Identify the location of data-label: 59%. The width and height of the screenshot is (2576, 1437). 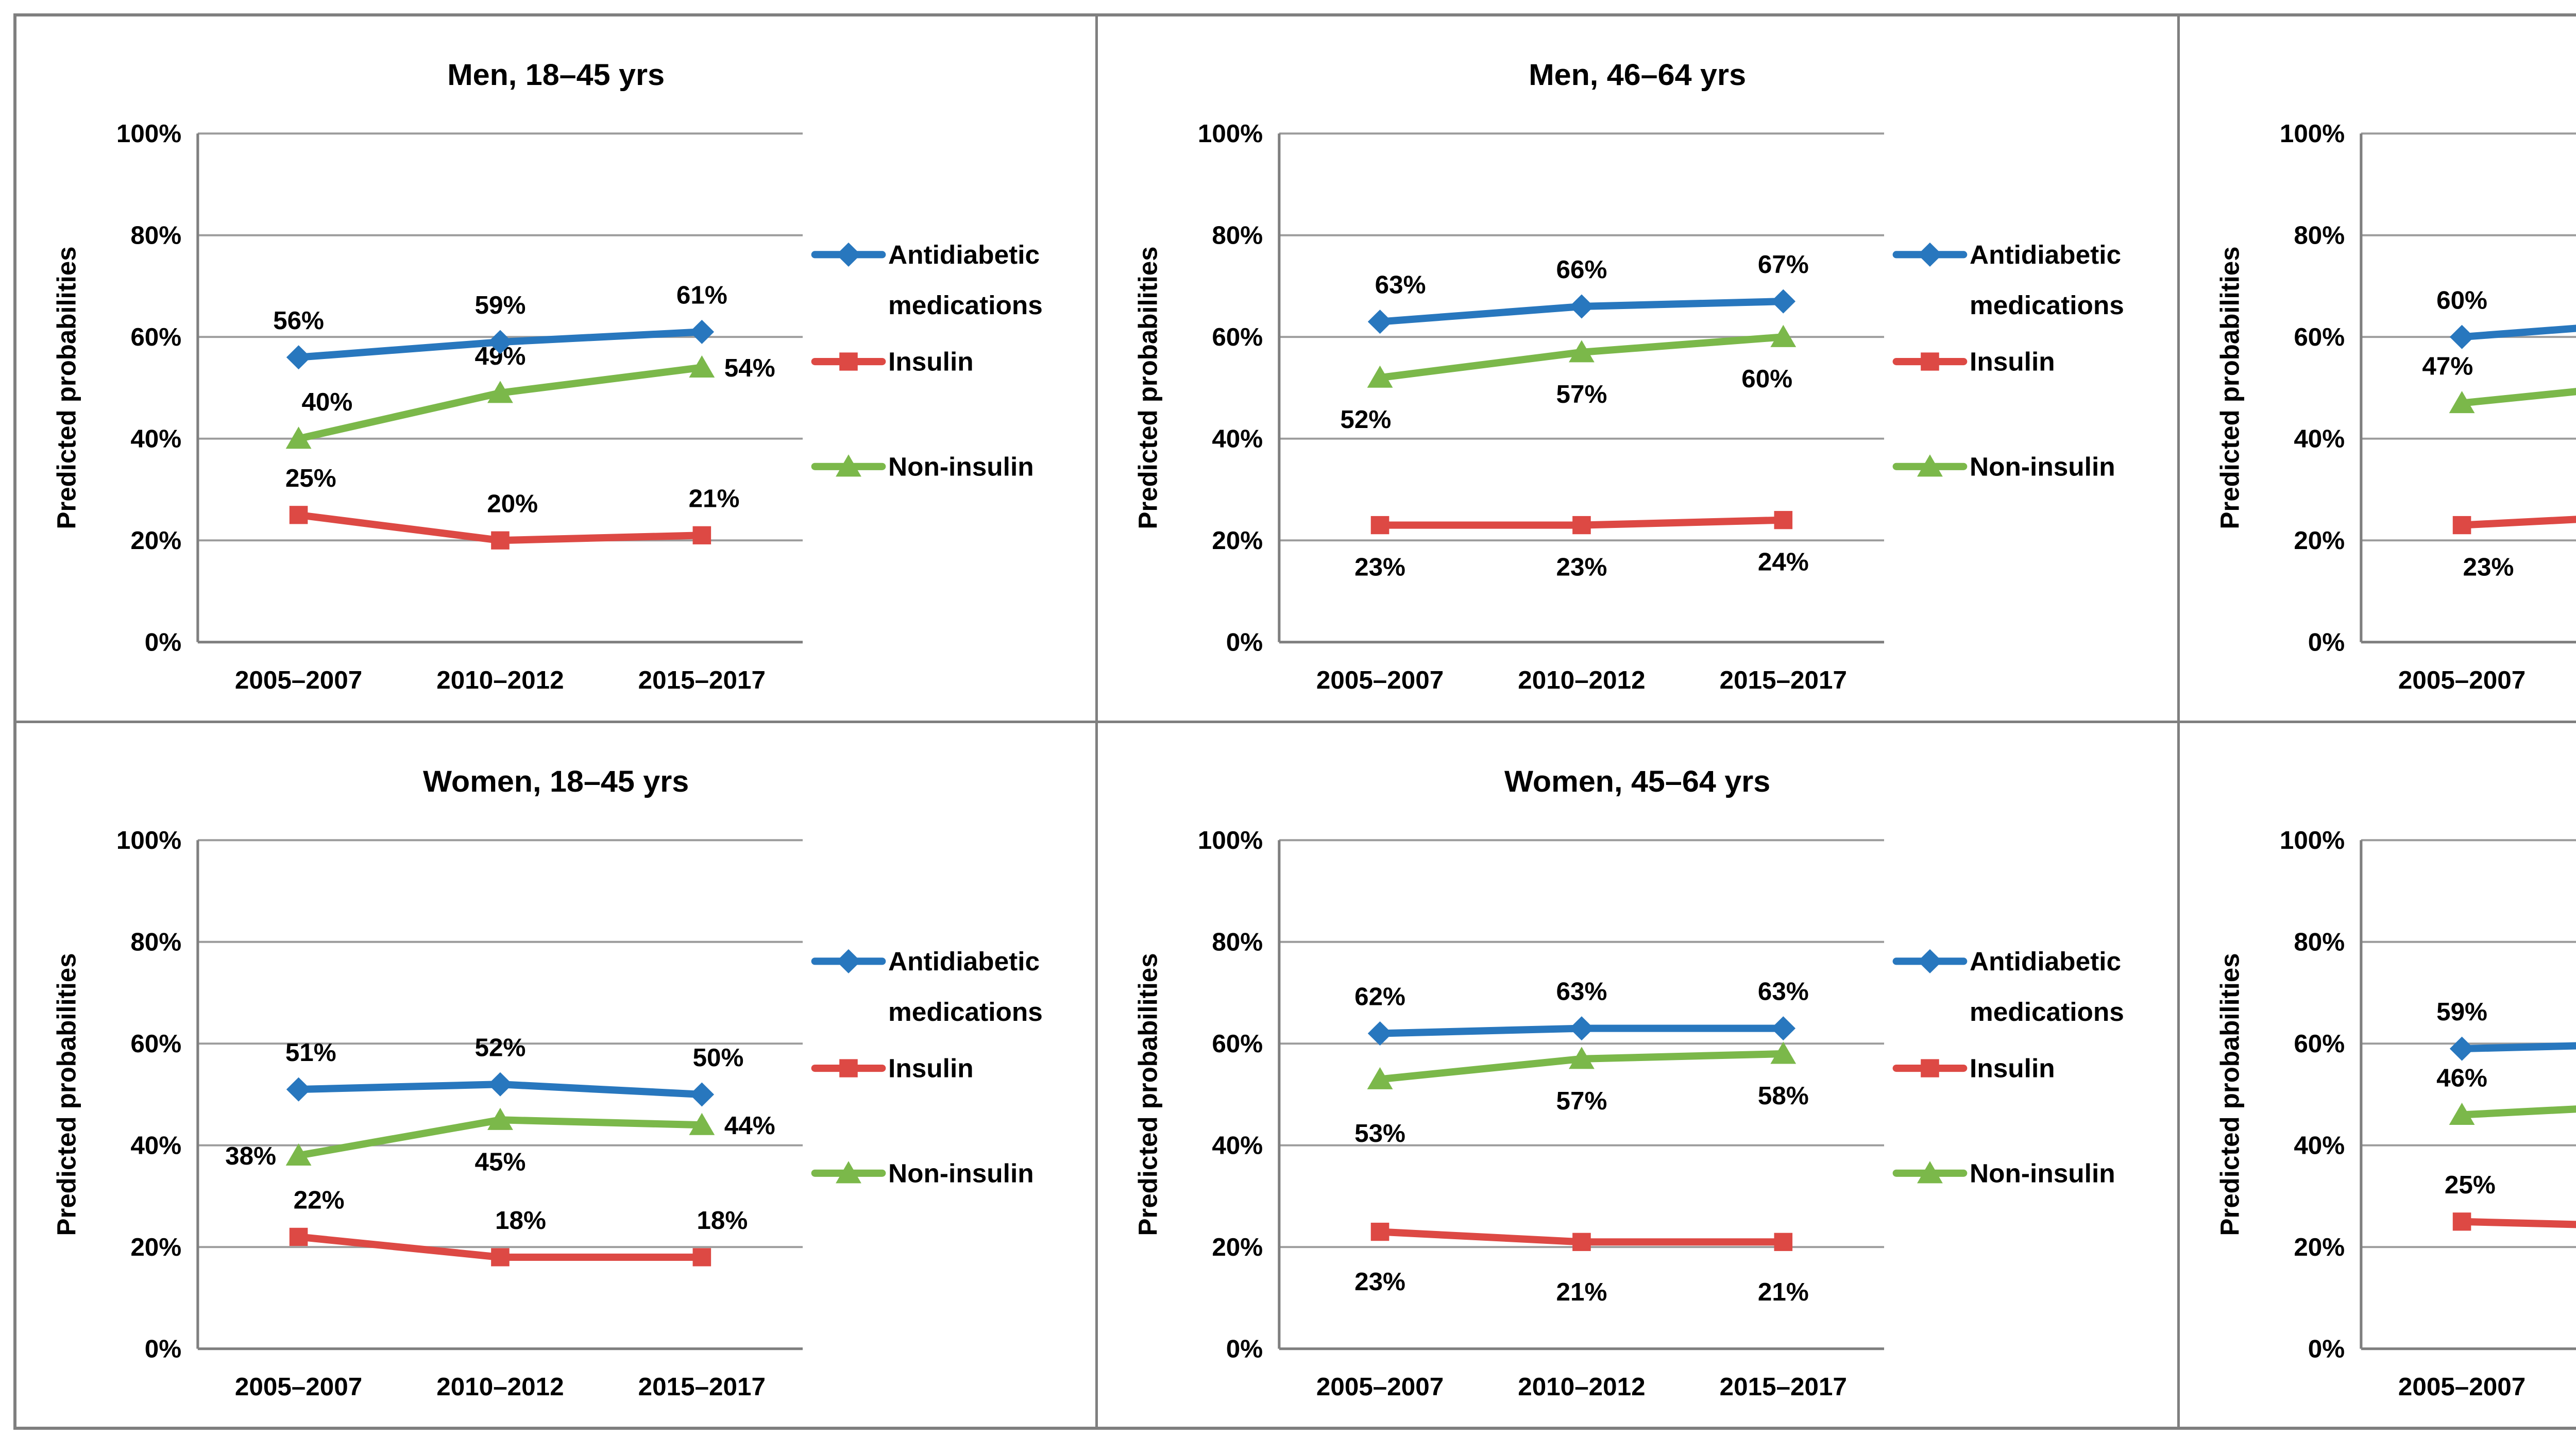
(2461, 1012).